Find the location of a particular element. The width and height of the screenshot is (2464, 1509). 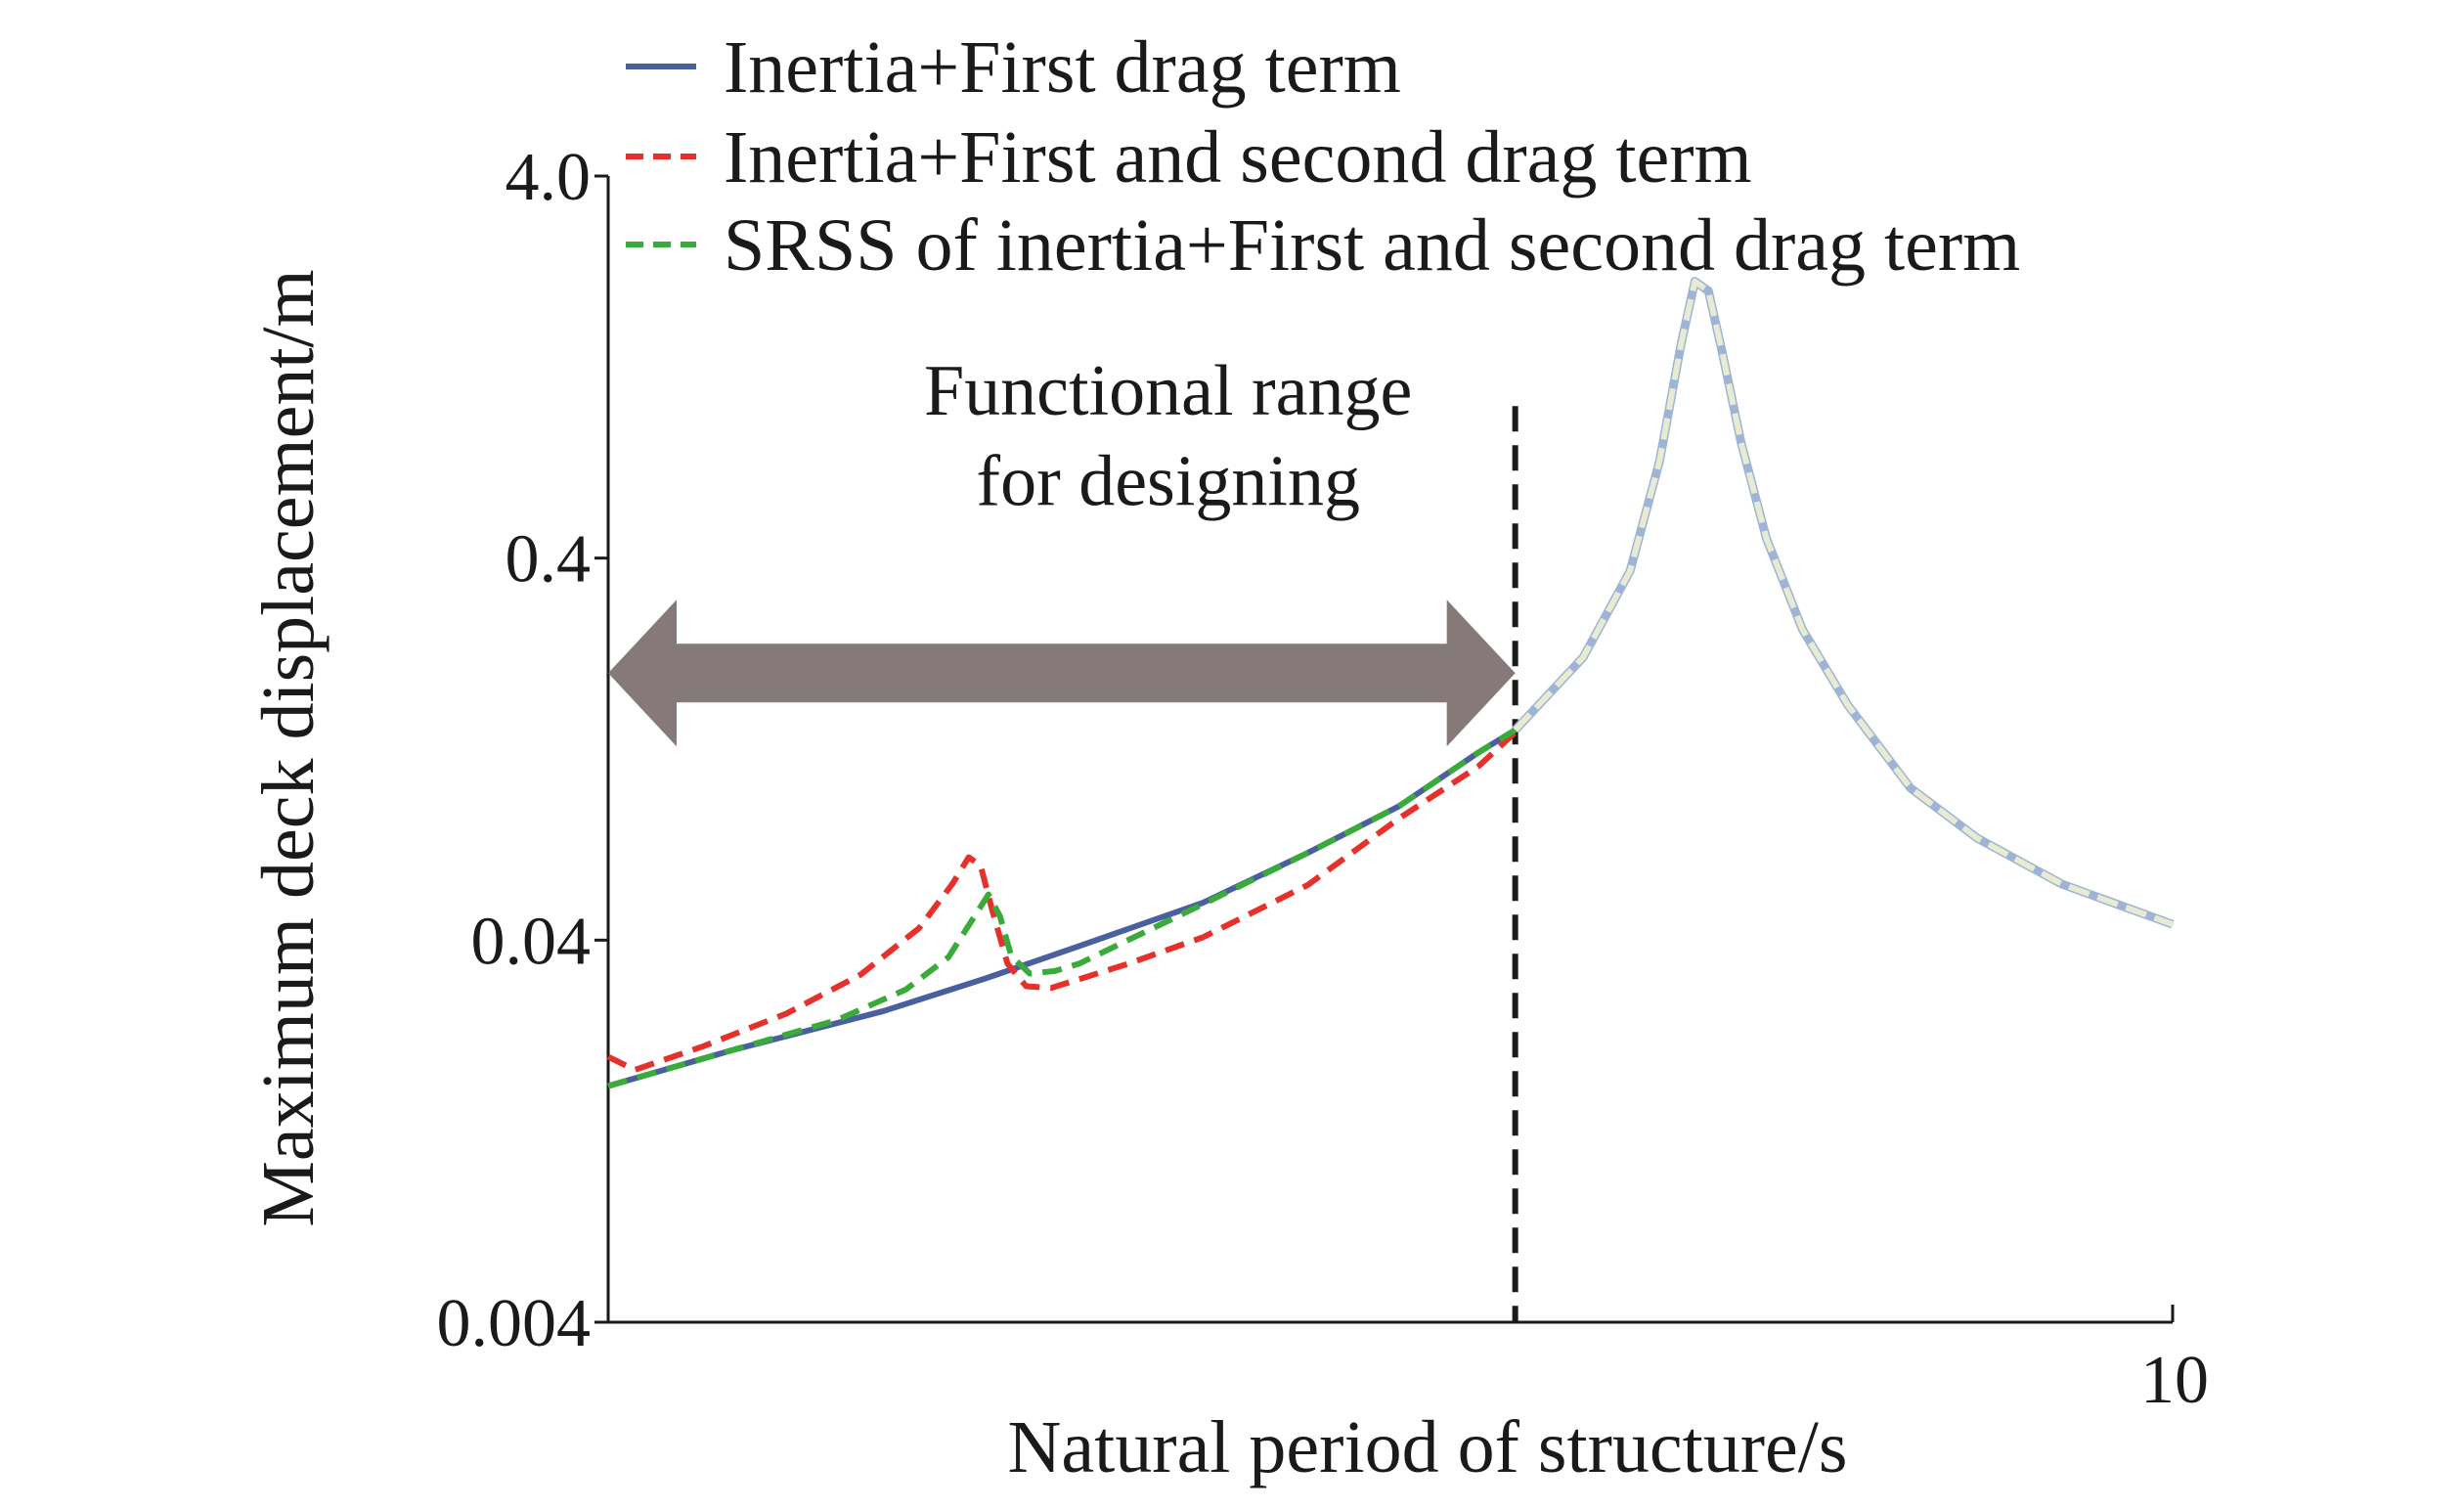

functional-range-arrow is located at coordinates (1062, 673).